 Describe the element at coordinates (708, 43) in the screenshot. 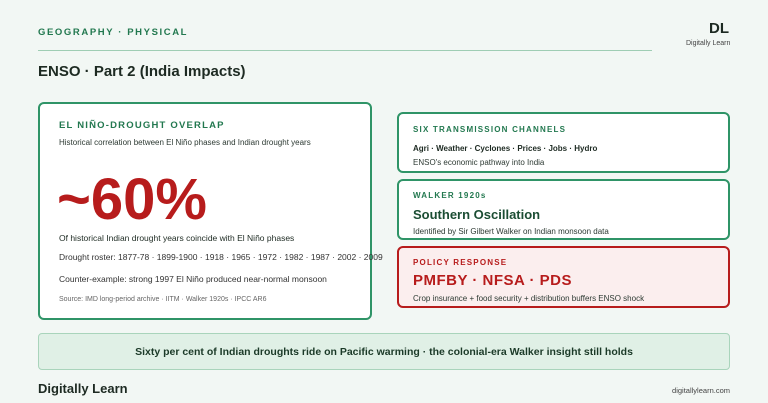

I see `logo-caption: Digitally Learn` at that location.